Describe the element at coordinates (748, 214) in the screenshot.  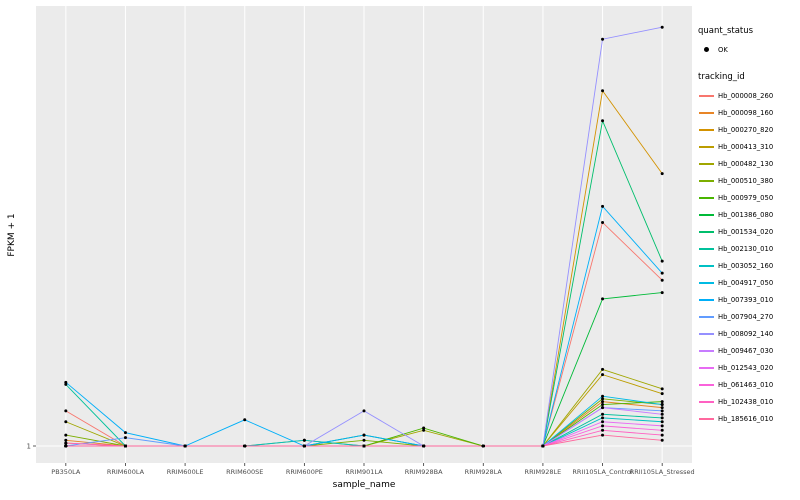
I see `legend-item-tracking: Hb_001386_080` at that location.